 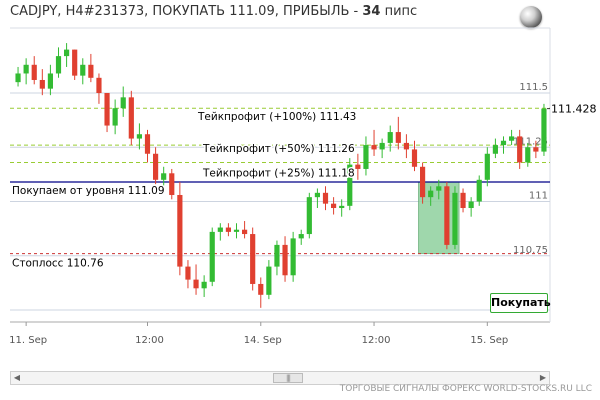 What do you see at coordinates (489, 340) in the screenshot?
I see `x-tick-label: 15. Sep` at bounding box center [489, 340].